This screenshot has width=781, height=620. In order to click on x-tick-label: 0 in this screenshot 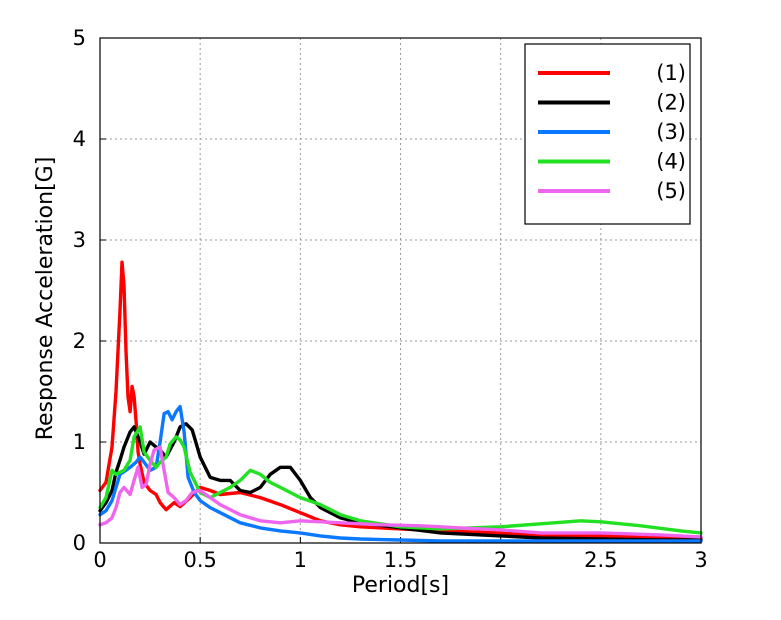, I will do `click(99, 560)`.